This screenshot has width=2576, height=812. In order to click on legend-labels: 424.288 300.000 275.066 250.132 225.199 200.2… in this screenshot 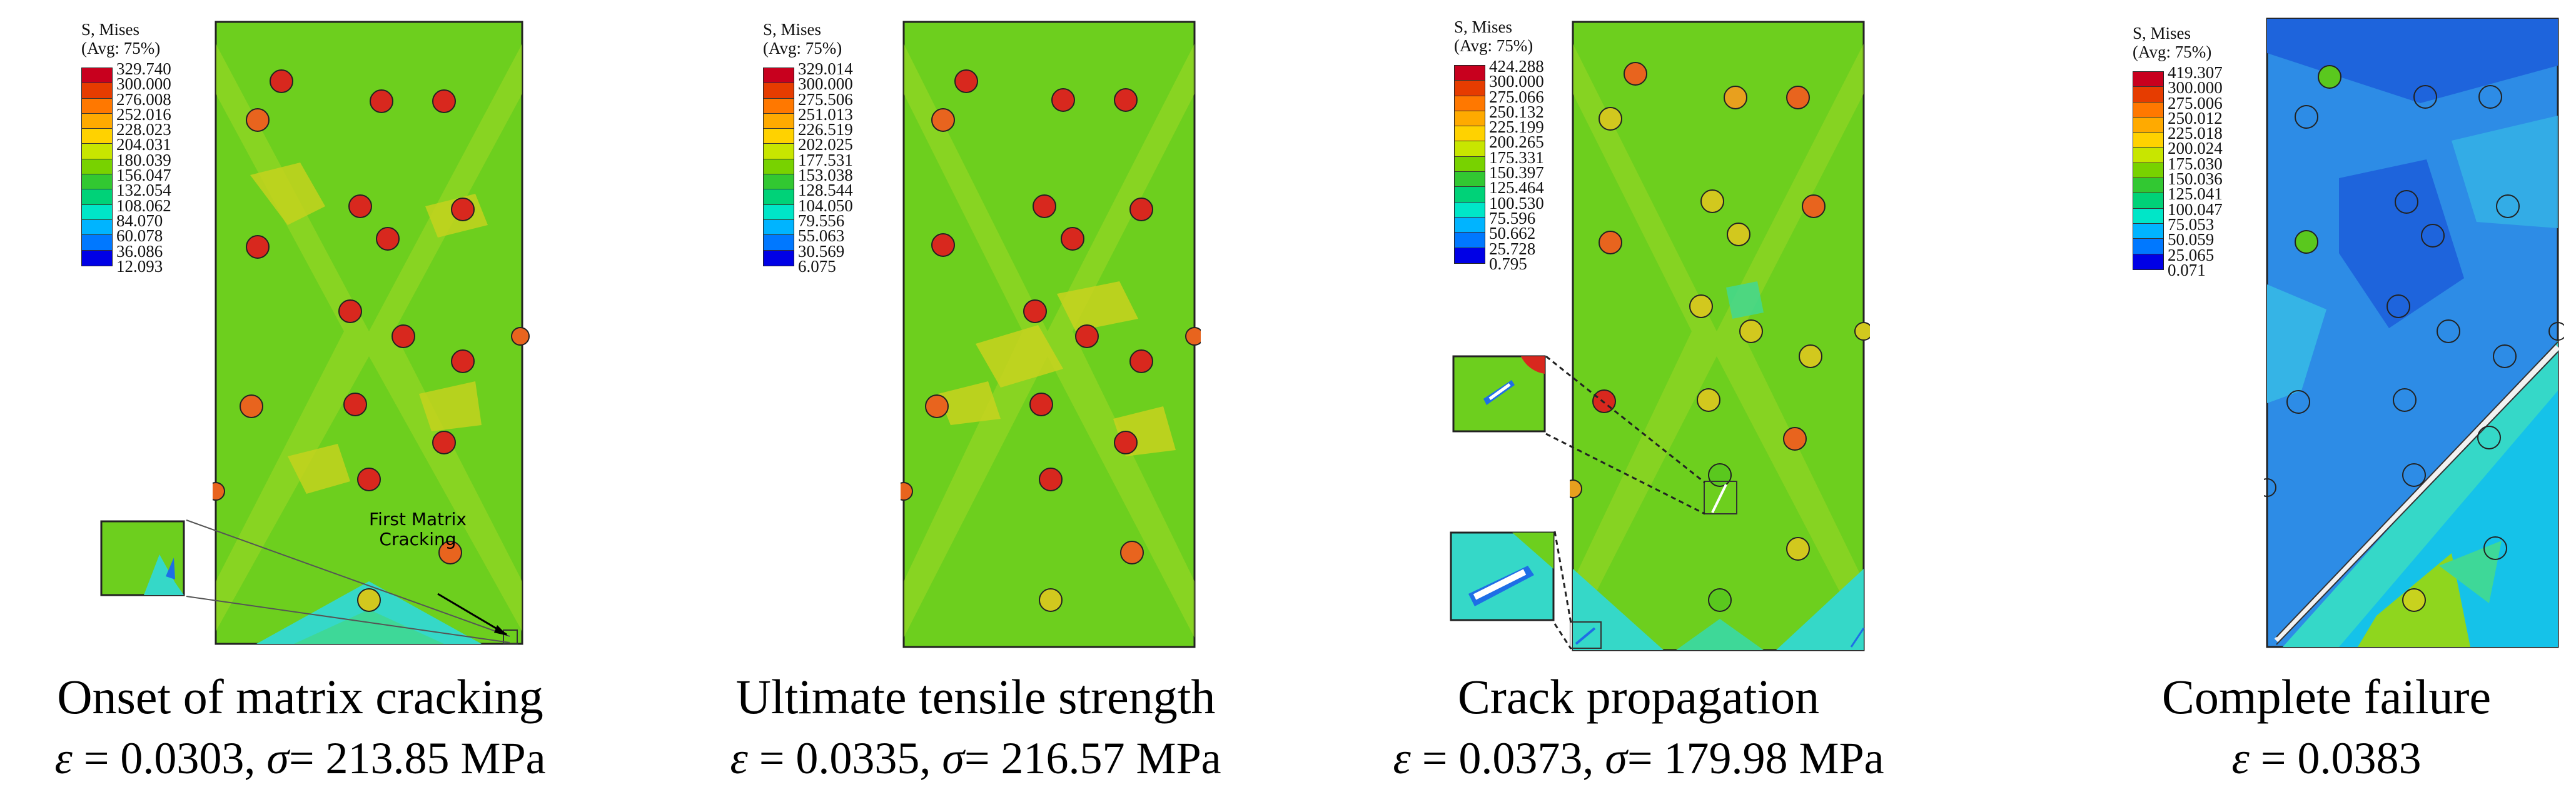, I will do `click(1517, 165)`.